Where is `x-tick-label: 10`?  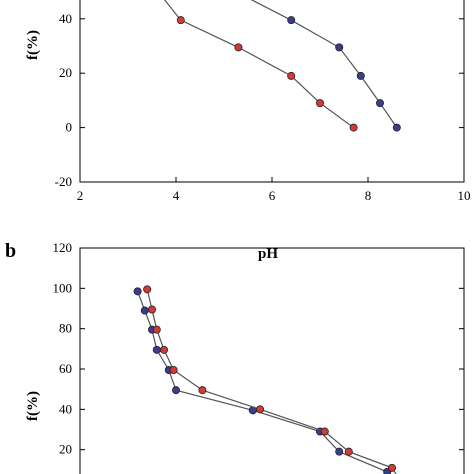
x-tick-label: 10 is located at coordinates (464, 195).